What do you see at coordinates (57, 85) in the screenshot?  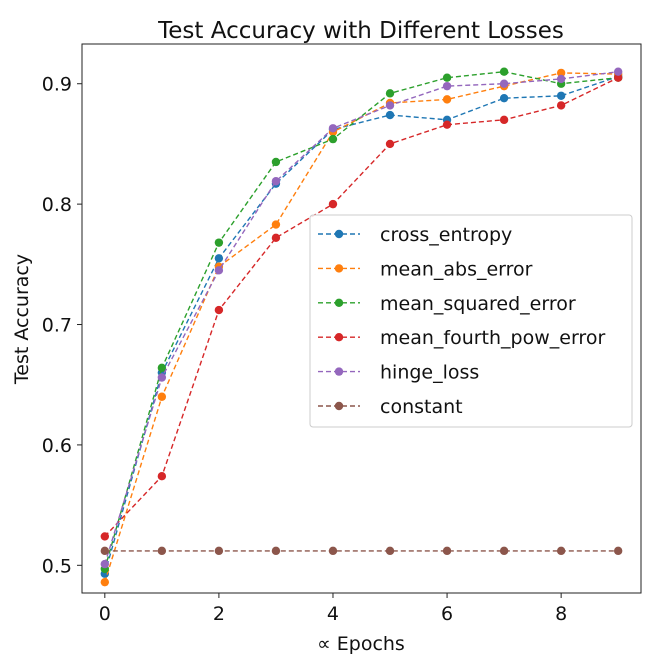 I see `y-tick-label: 0.9` at bounding box center [57, 85].